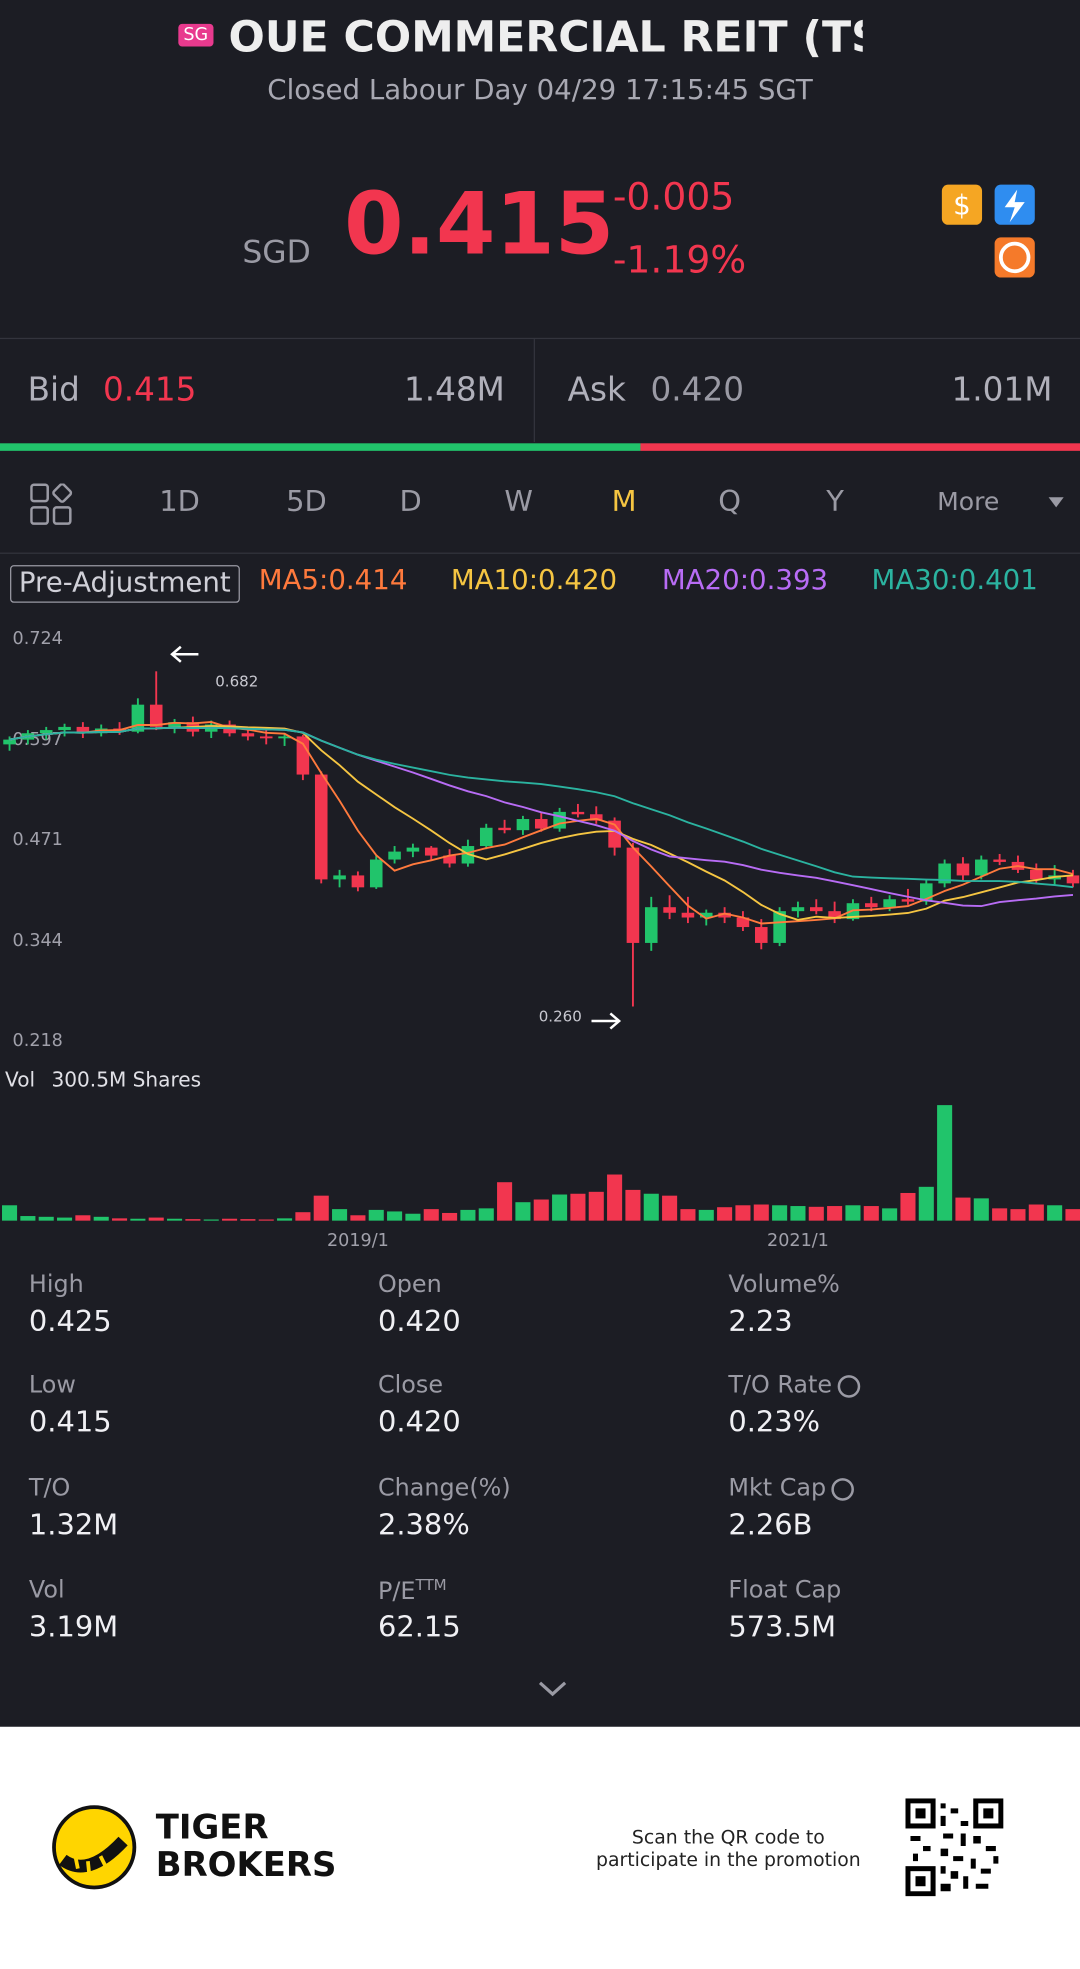 The width and height of the screenshot is (1080, 1969). What do you see at coordinates (38, 1041) in the screenshot?
I see `y-tick-label: 0.218` at bounding box center [38, 1041].